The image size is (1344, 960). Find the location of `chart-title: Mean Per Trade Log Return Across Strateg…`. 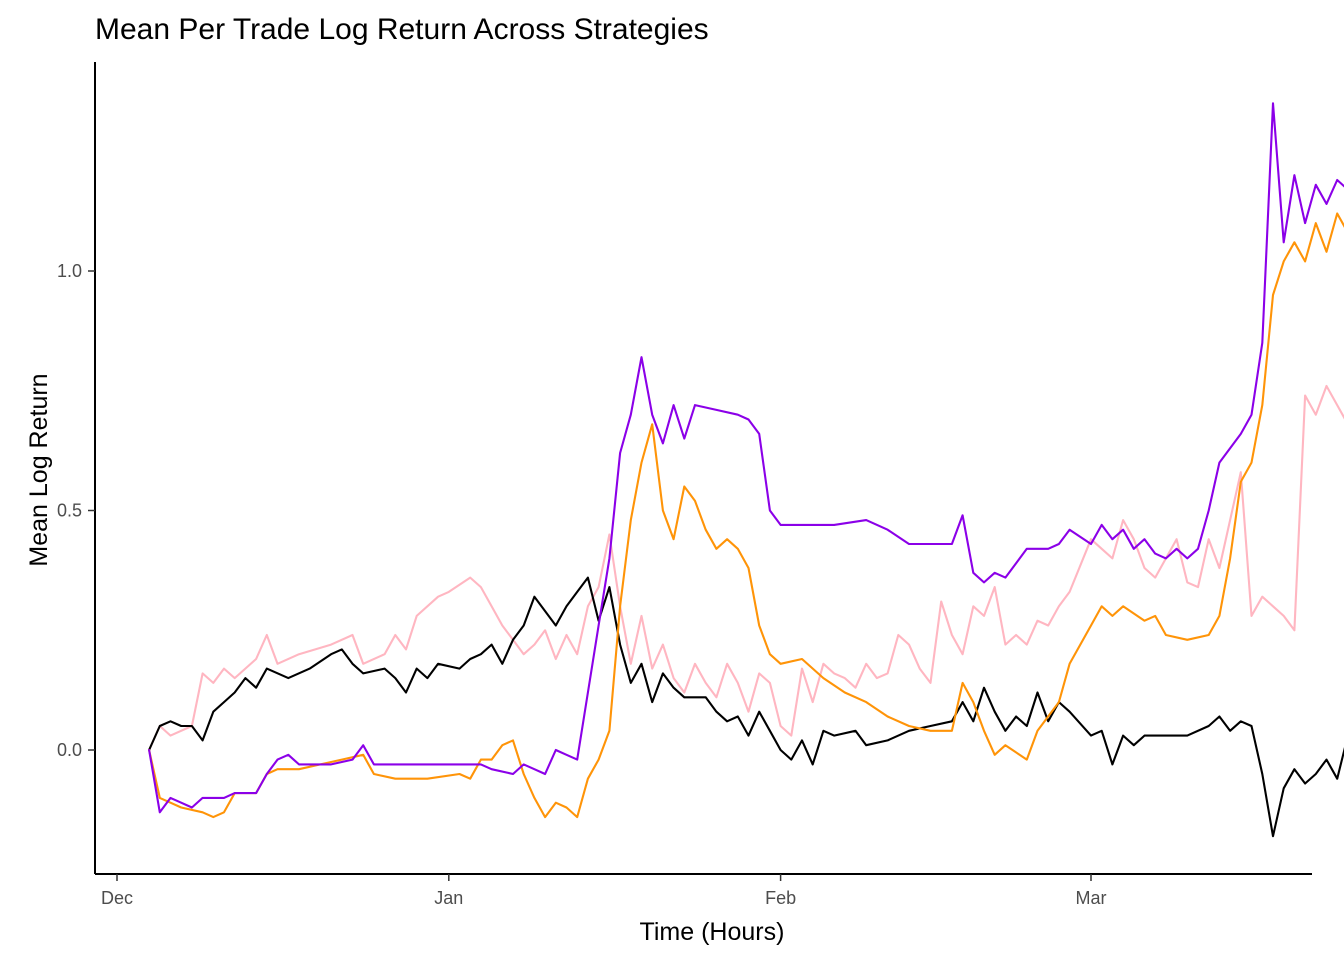

chart-title: Mean Per Trade Log Return Across Strateg… is located at coordinates (402, 29).